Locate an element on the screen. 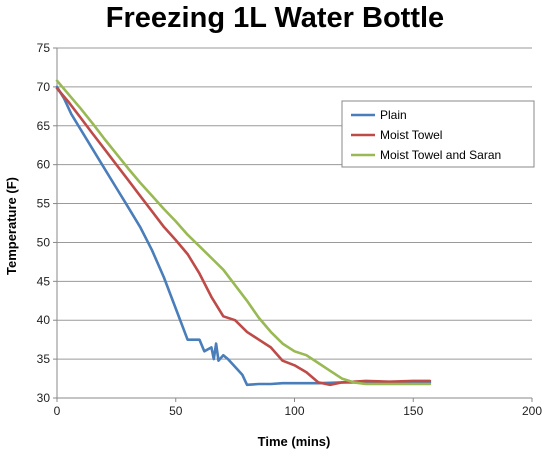 The width and height of the screenshot is (550, 460). y-tick-label: 75 is located at coordinates (44, 48).